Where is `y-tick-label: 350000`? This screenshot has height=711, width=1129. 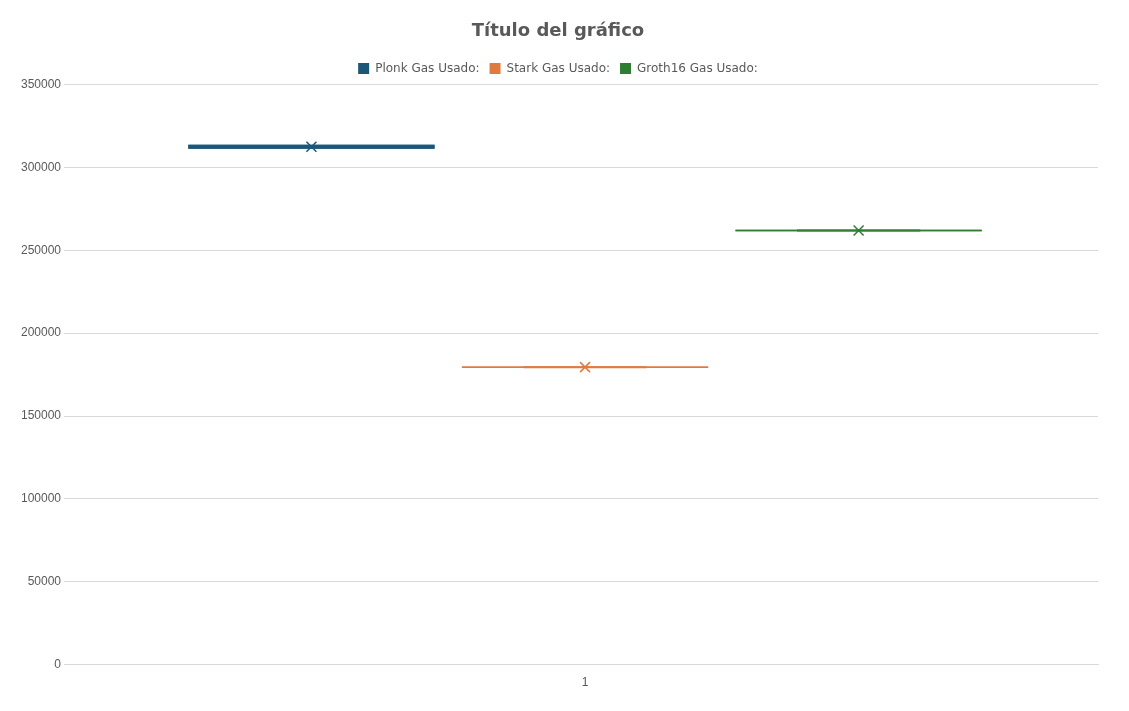
y-tick-label: 350000 is located at coordinates (41, 83).